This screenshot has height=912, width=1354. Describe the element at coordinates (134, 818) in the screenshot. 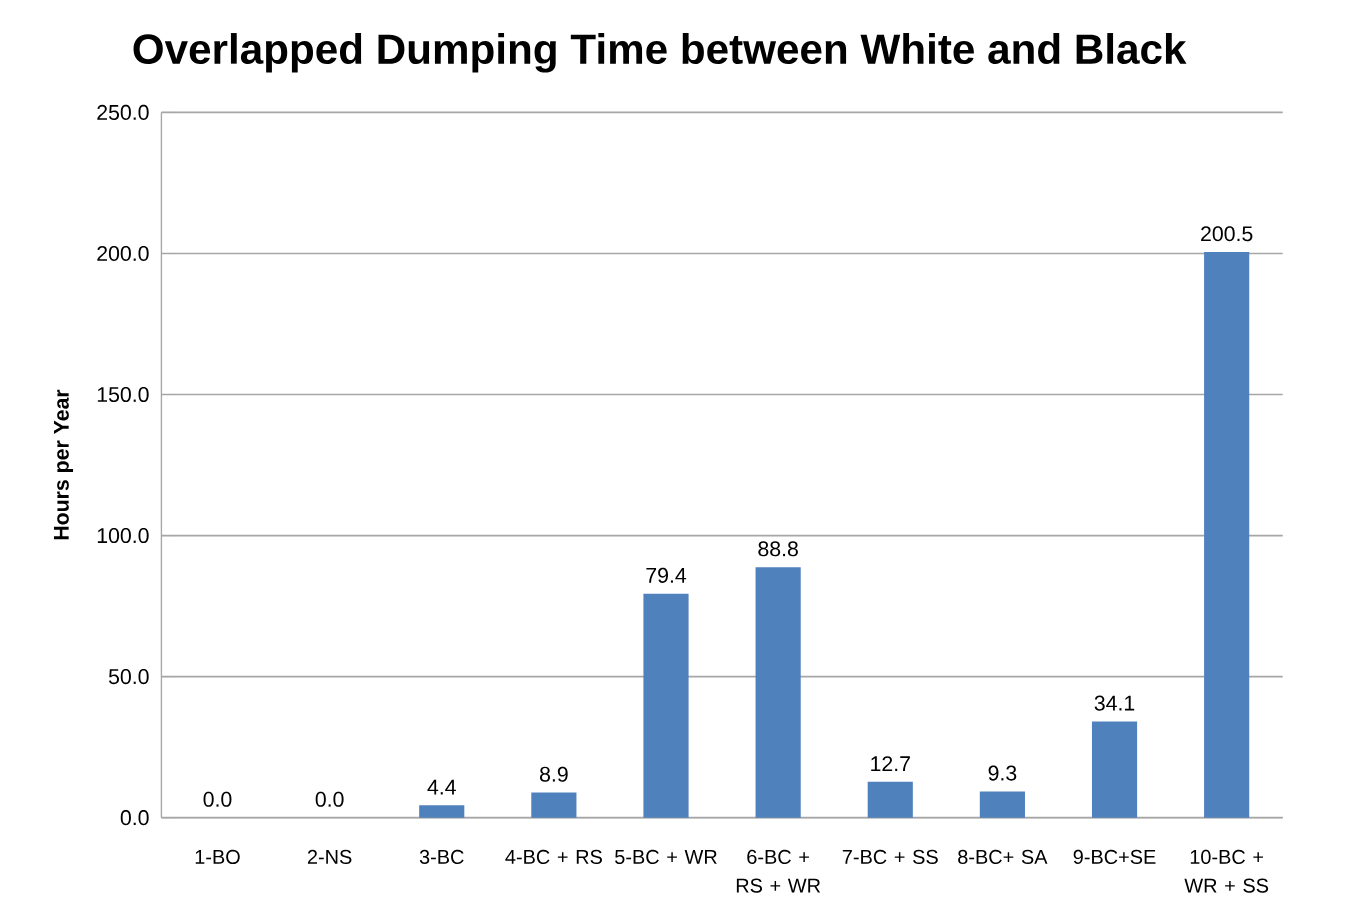

I see `y-tick-label: 0.0` at that location.